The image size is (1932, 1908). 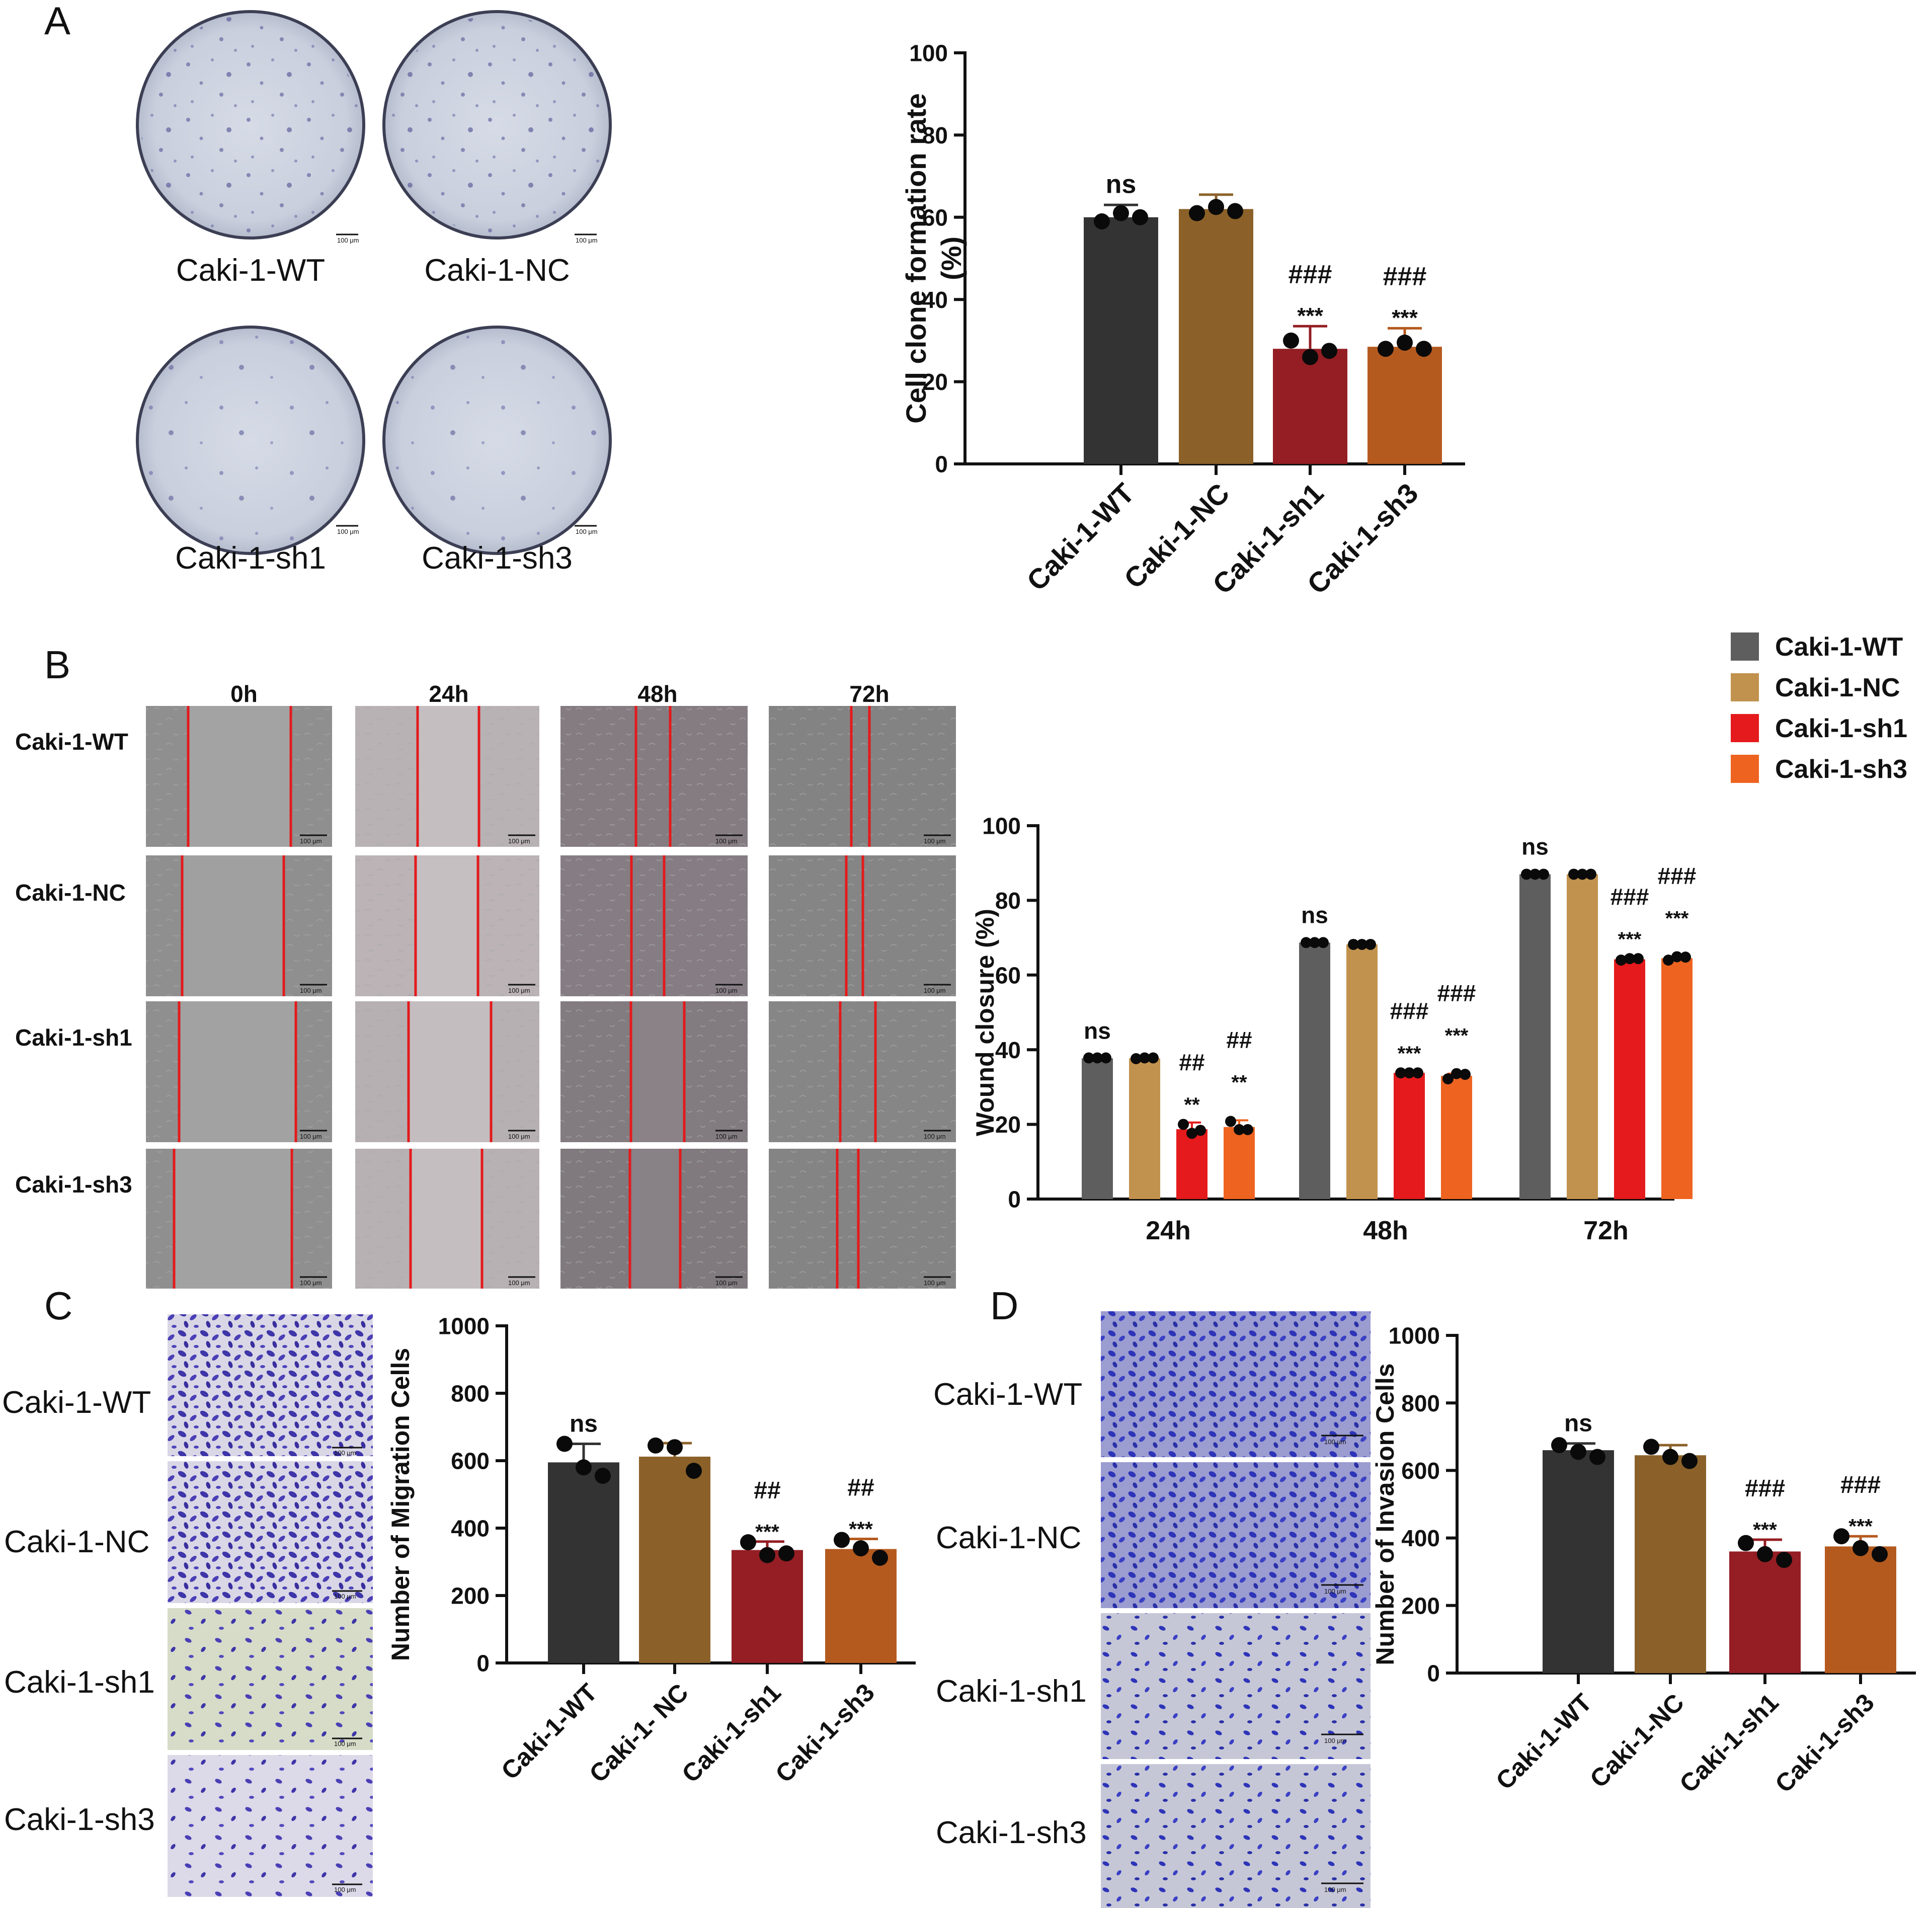 What do you see at coordinates (270, 1385) in the screenshot?
I see `migration-image-wt` at bounding box center [270, 1385].